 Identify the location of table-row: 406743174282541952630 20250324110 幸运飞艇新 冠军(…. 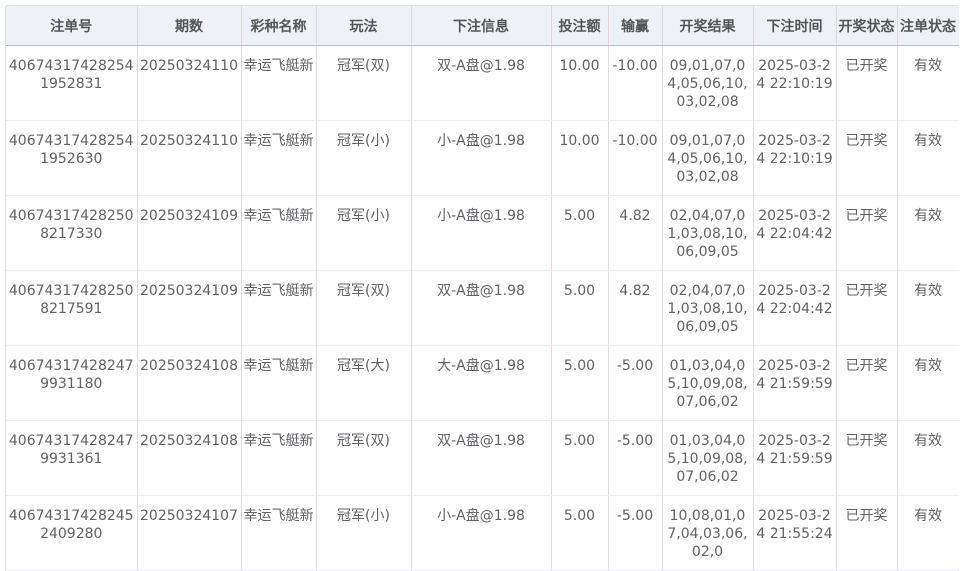
(482, 158).